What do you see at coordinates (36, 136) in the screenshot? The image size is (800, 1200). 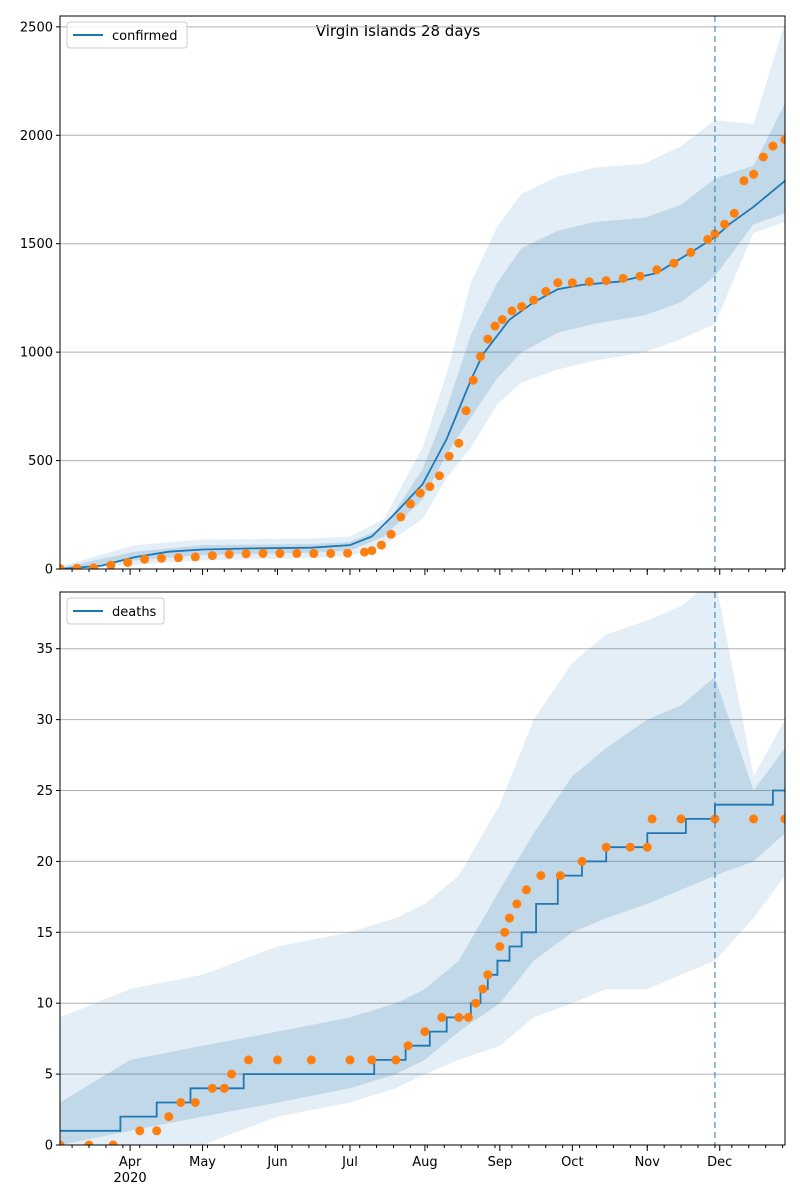 I see `confirmed-ytick-label: 2000` at bounding box center [36, 136].